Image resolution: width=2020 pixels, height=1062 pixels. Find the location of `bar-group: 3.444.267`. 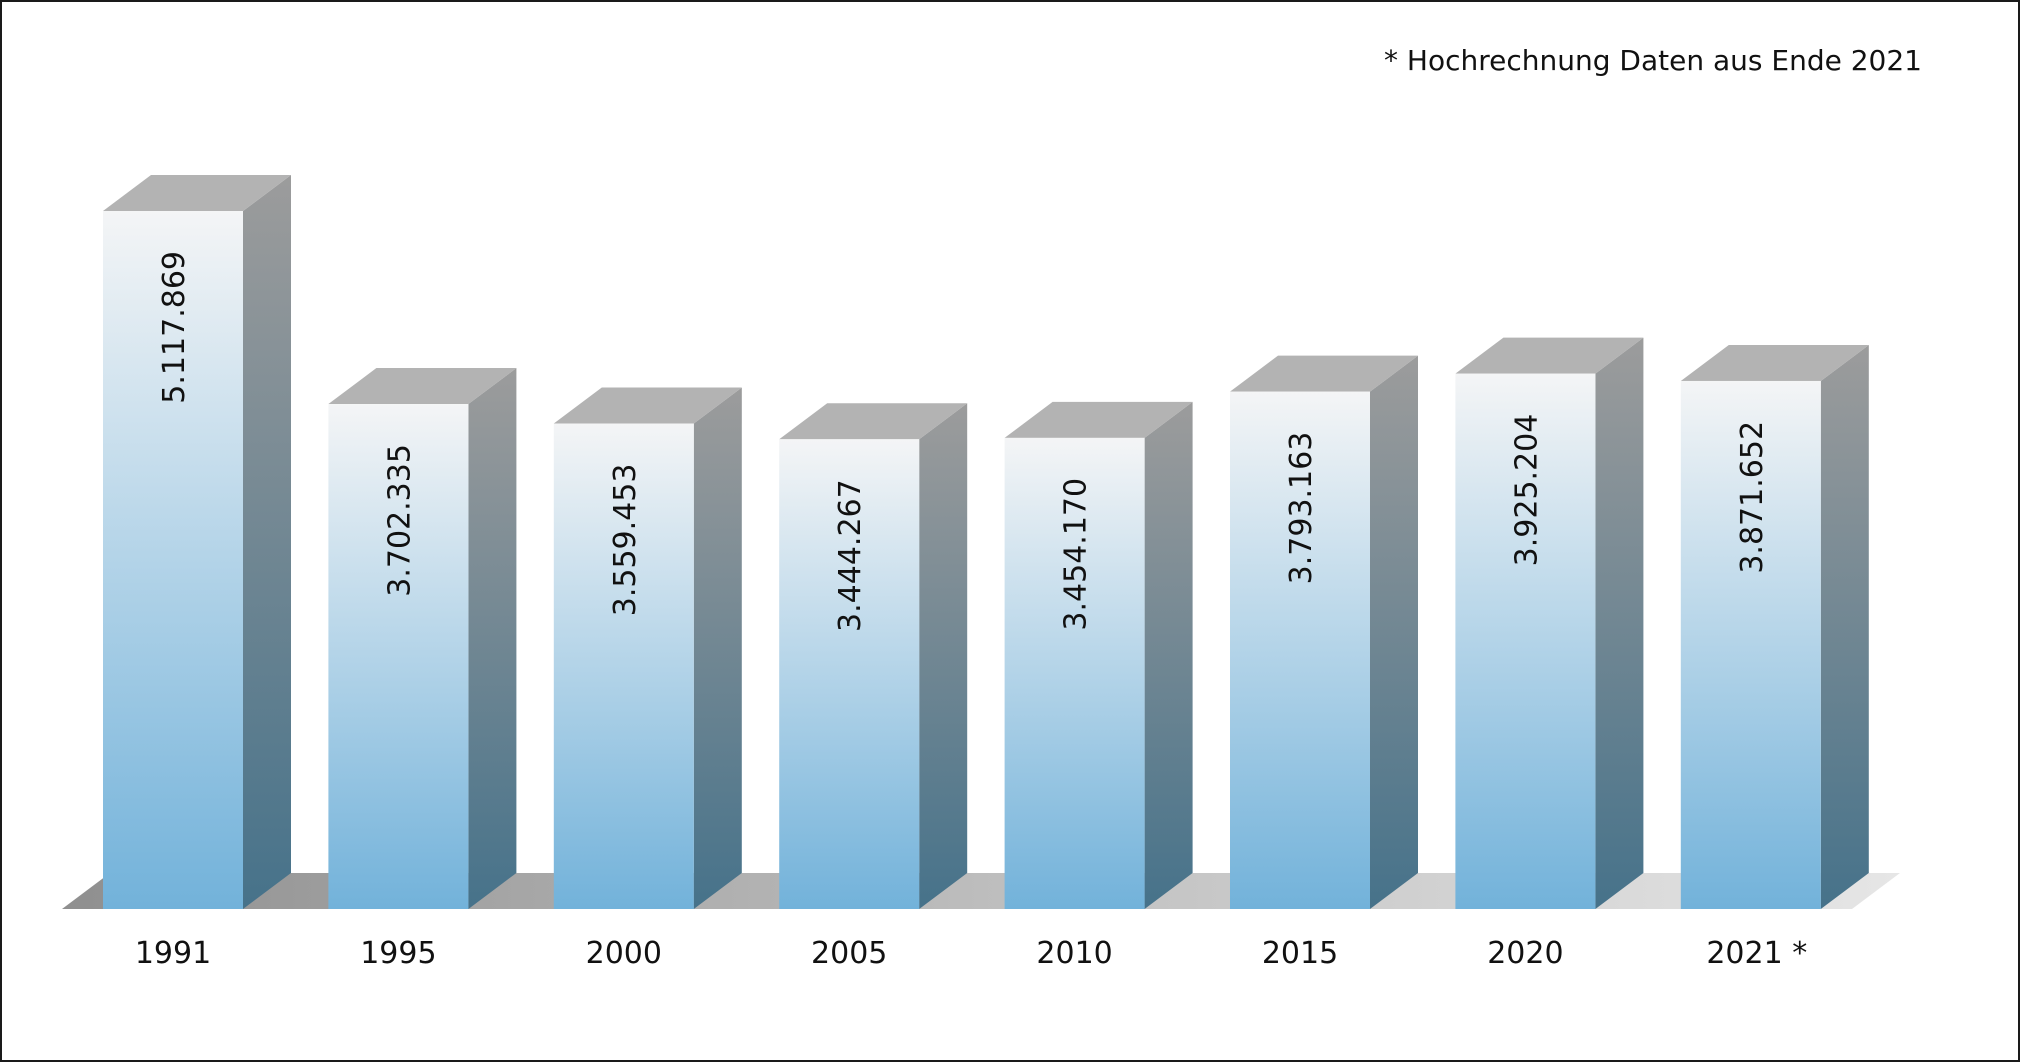

bar-group: 3.444.267 is located at coordinates (873, 656).